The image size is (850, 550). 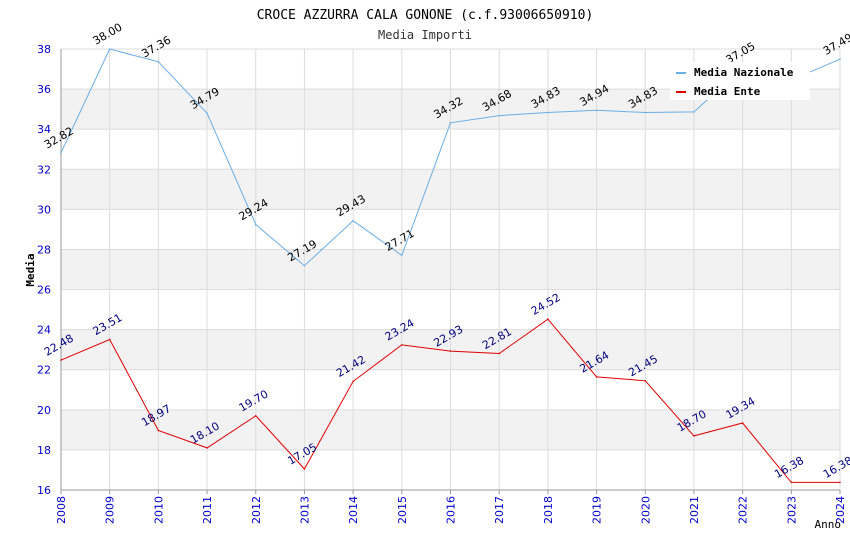 What do you see at coordinates (694, 510) in the screenshot?
I see `x-tick-label: 2021` at bounding box center [694, 510].